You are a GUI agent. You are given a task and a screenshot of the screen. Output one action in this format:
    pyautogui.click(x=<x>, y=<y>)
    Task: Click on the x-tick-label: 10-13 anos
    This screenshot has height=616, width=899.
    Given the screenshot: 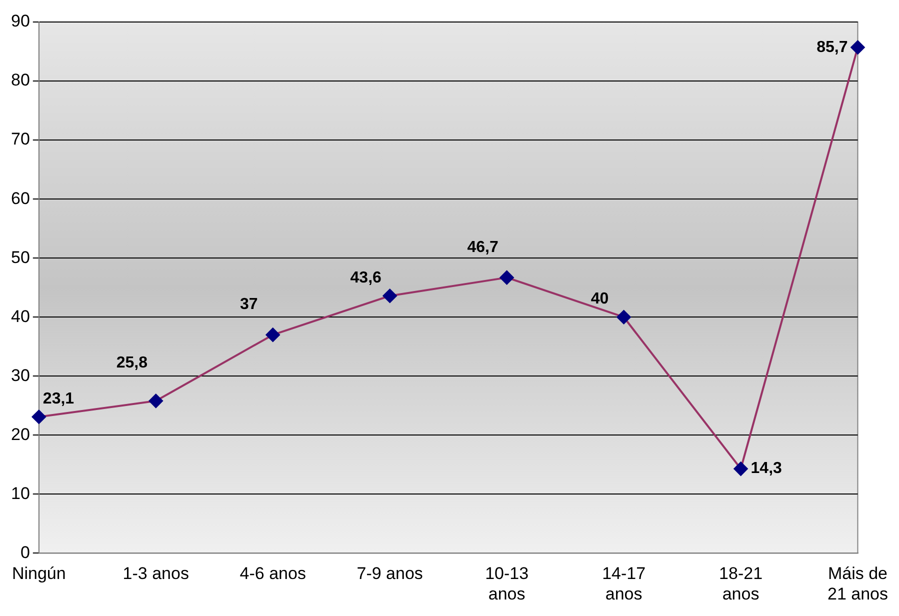 What is the action you would take?
    pyautogui.click(x=507, y=584)
    